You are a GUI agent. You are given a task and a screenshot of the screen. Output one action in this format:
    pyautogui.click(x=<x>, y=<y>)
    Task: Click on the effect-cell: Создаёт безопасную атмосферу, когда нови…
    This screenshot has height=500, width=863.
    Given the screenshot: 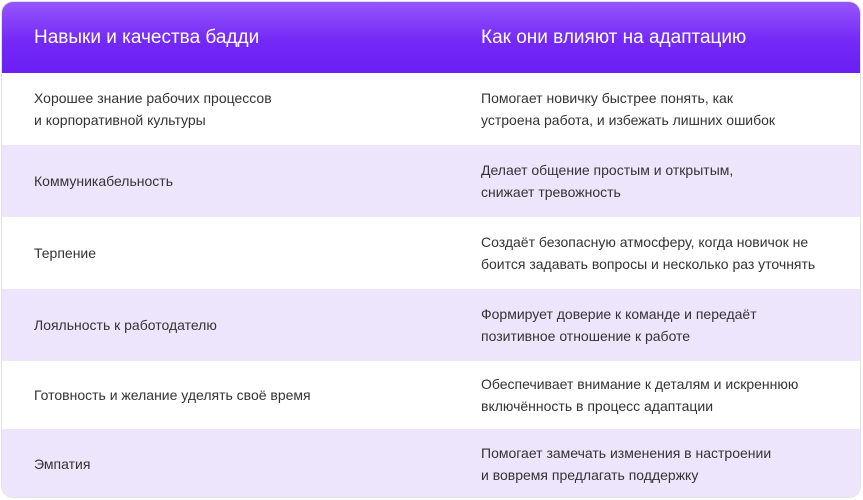 What is the action you would take?
    pyautogui.click(x=666, y=253)
    